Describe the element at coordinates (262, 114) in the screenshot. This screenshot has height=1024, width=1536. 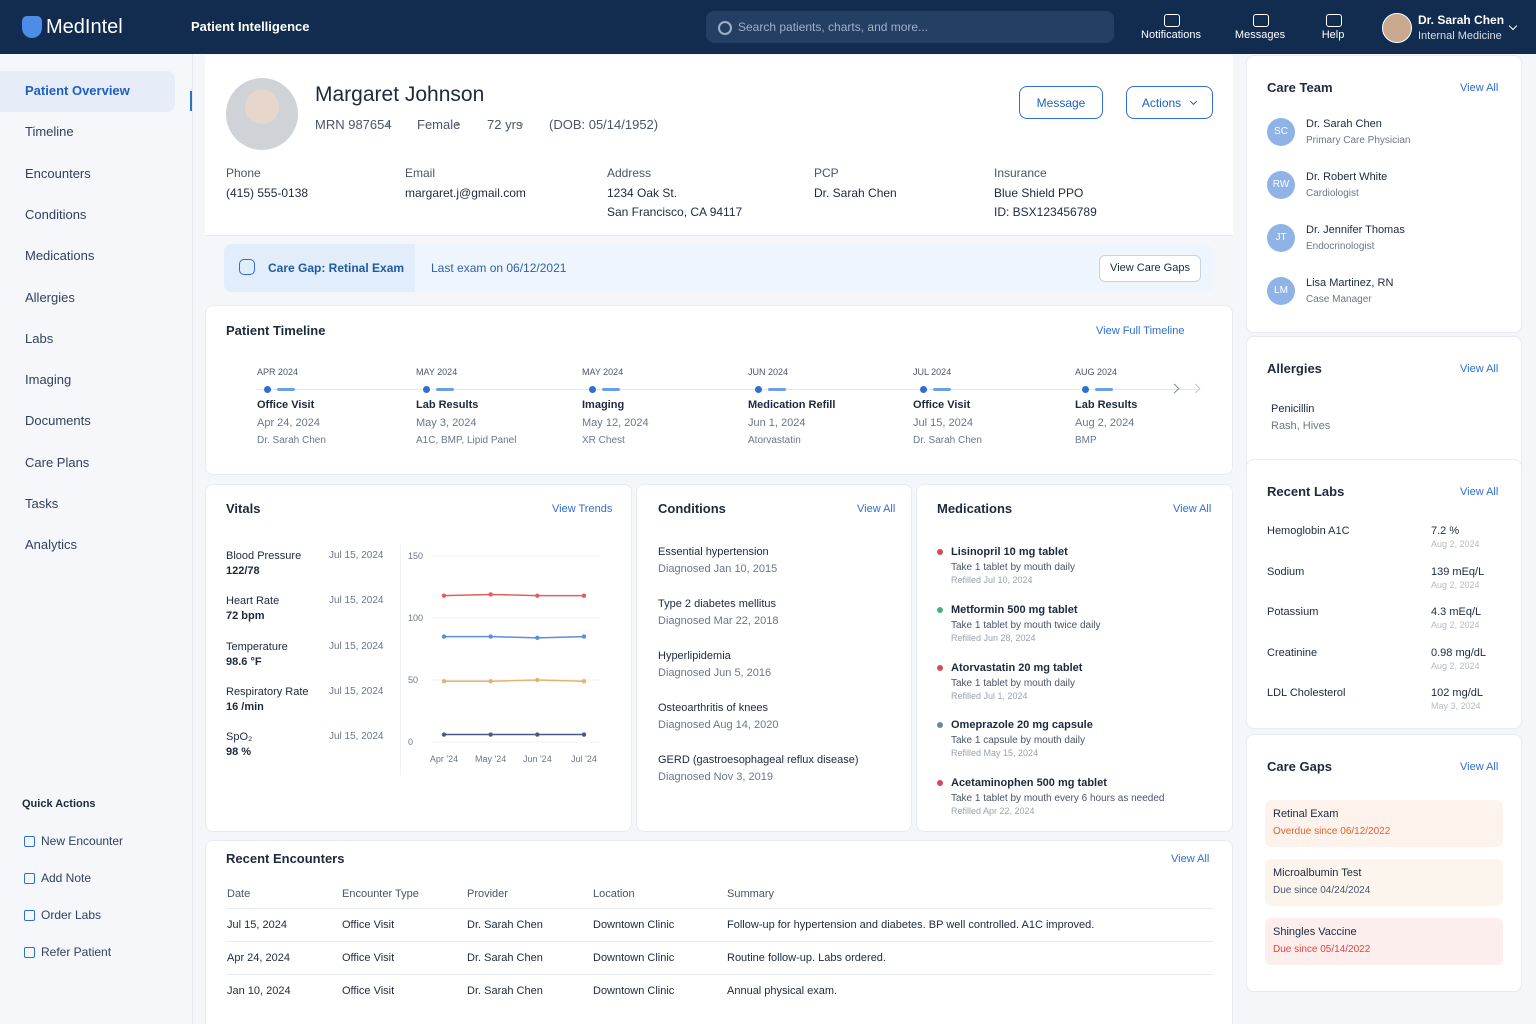
I see `patient-photo` at that location.